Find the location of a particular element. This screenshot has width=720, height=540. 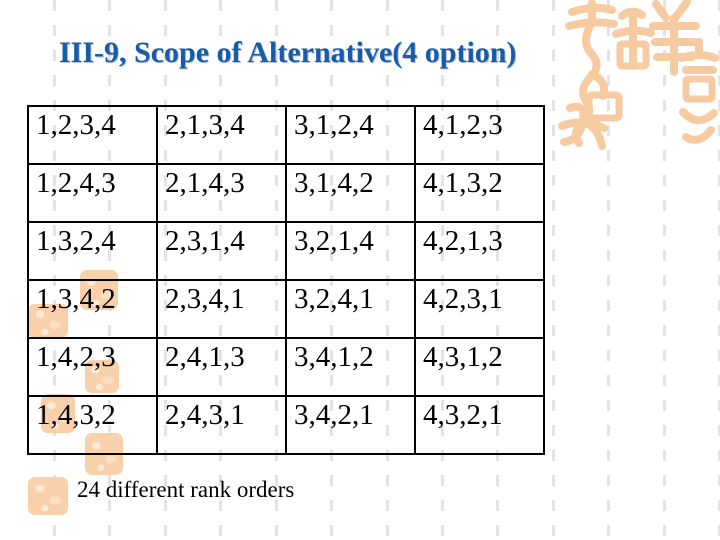

table-cell: 2,1,3,4 is located at coordinates (221, 135).